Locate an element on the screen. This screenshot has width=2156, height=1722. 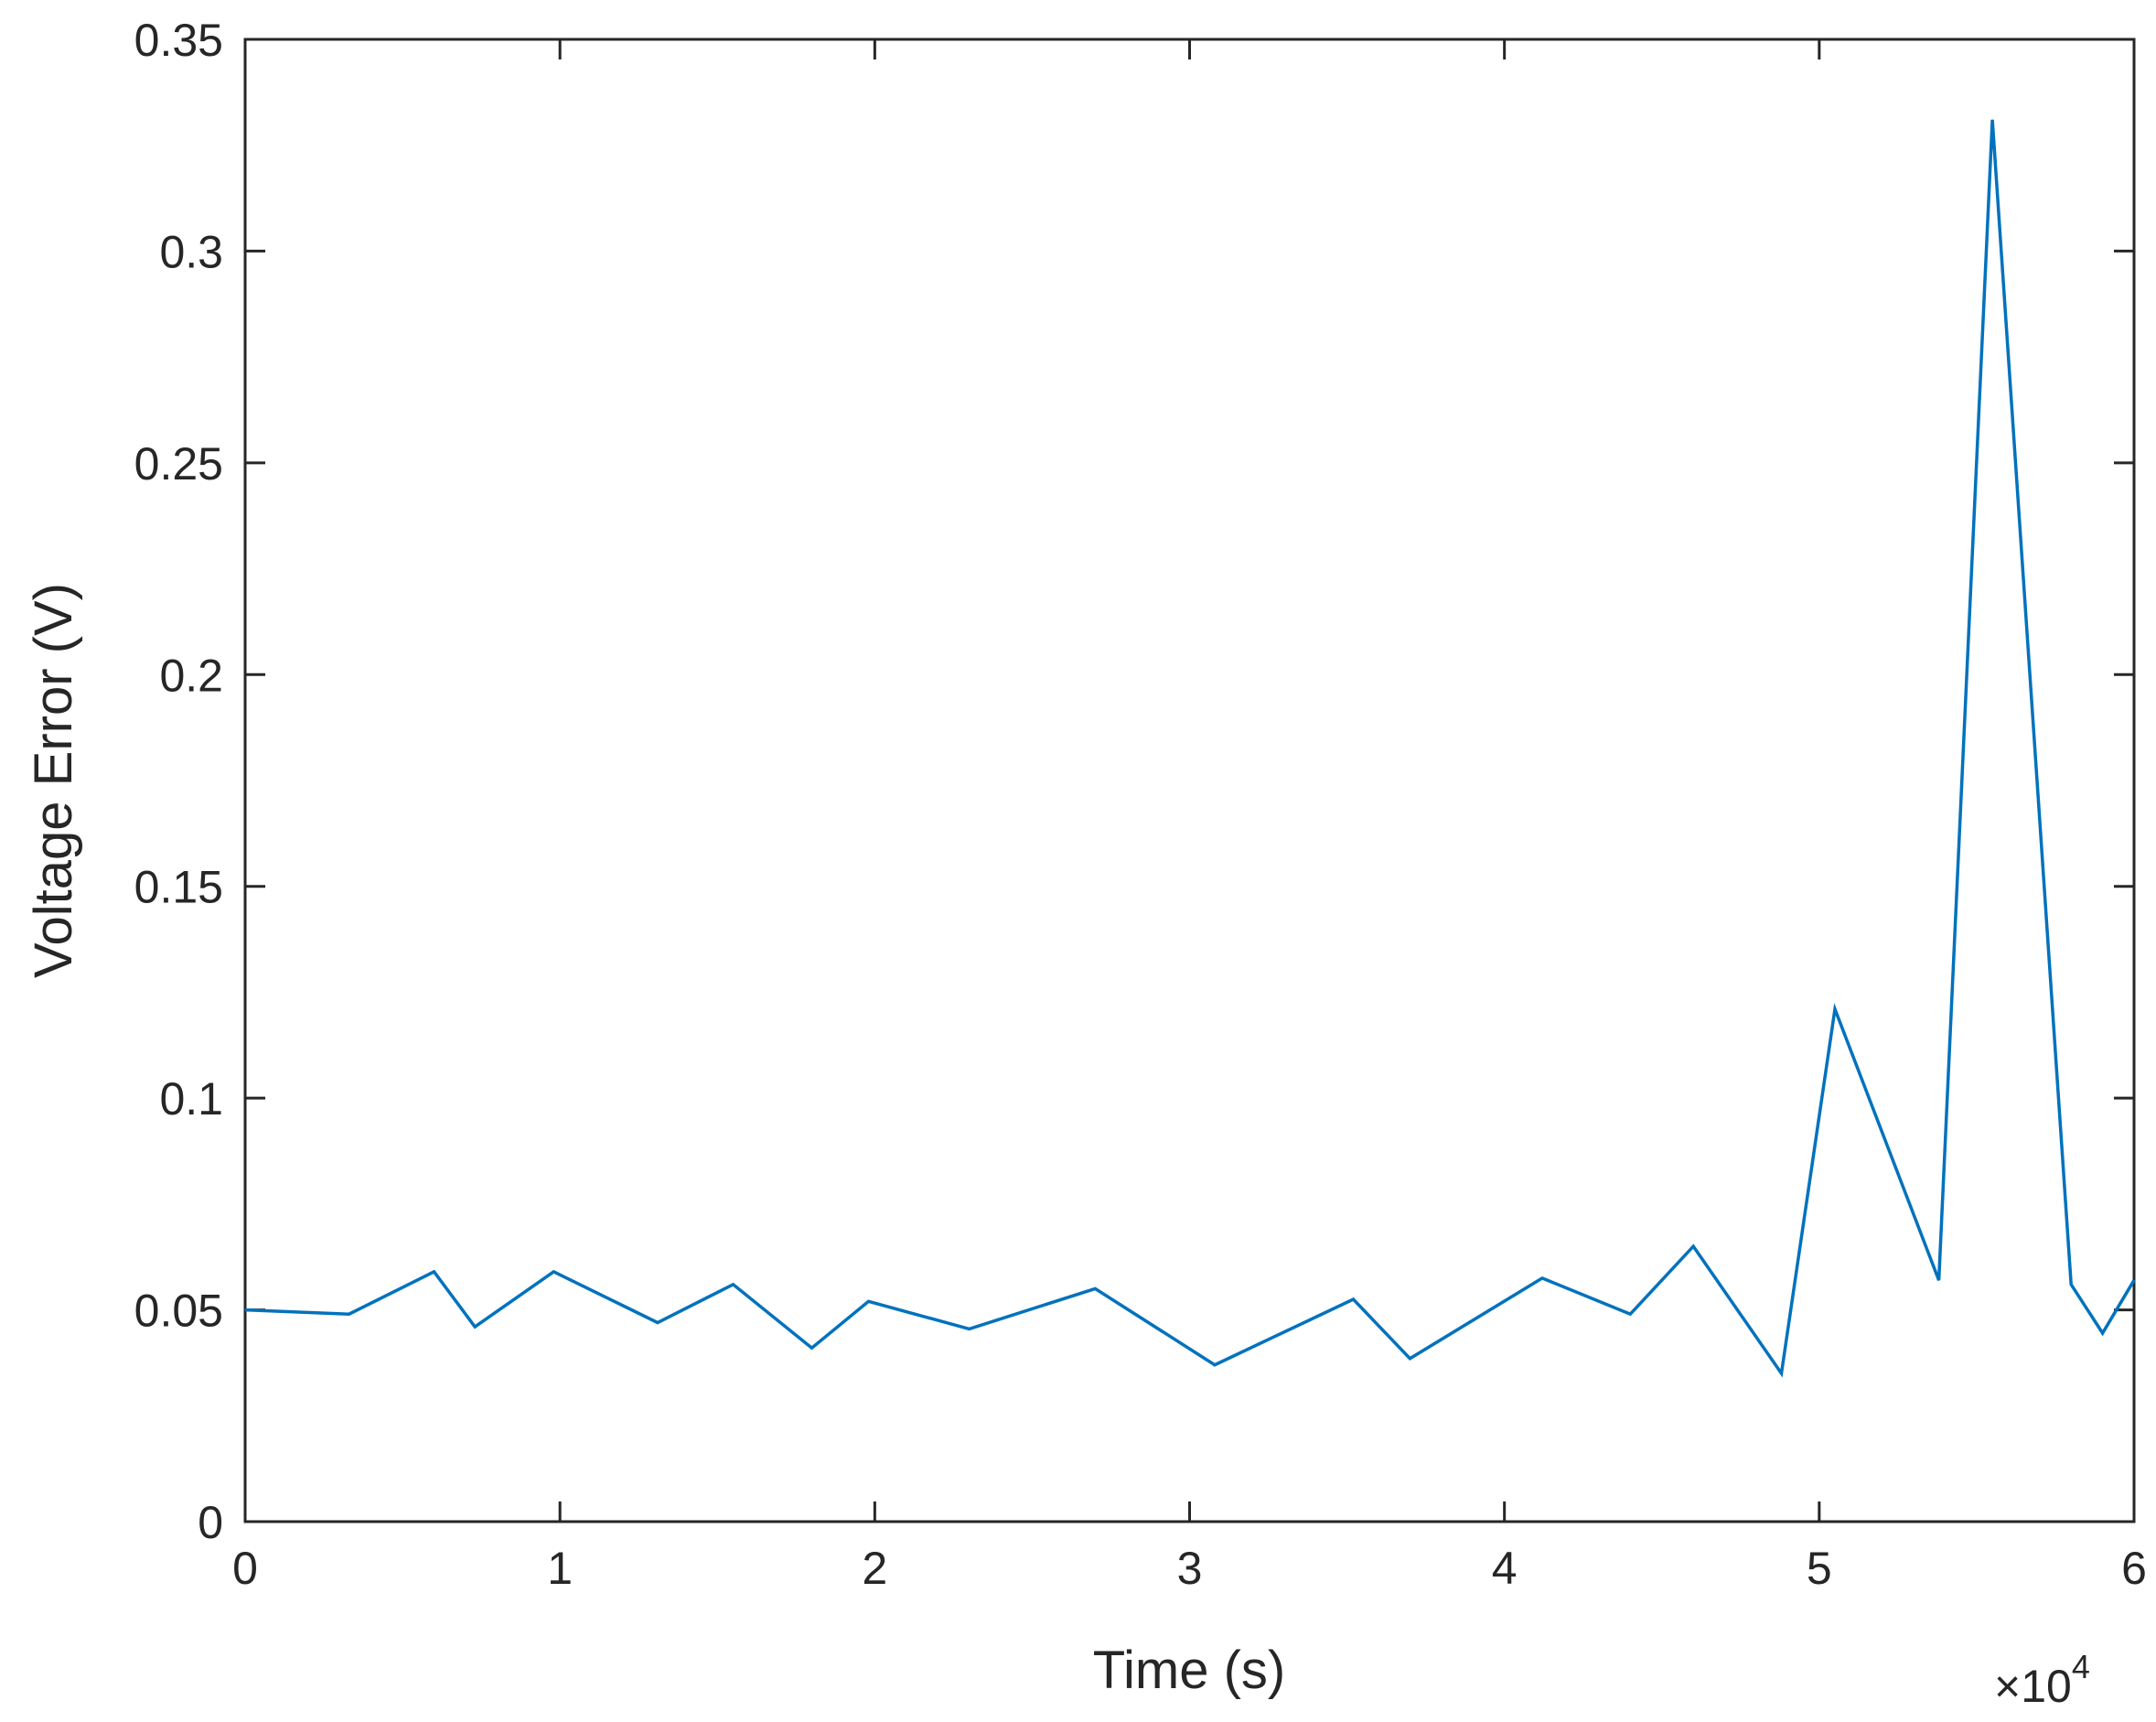
x-tick-label: 0 is located at coordinates (245, 1568).